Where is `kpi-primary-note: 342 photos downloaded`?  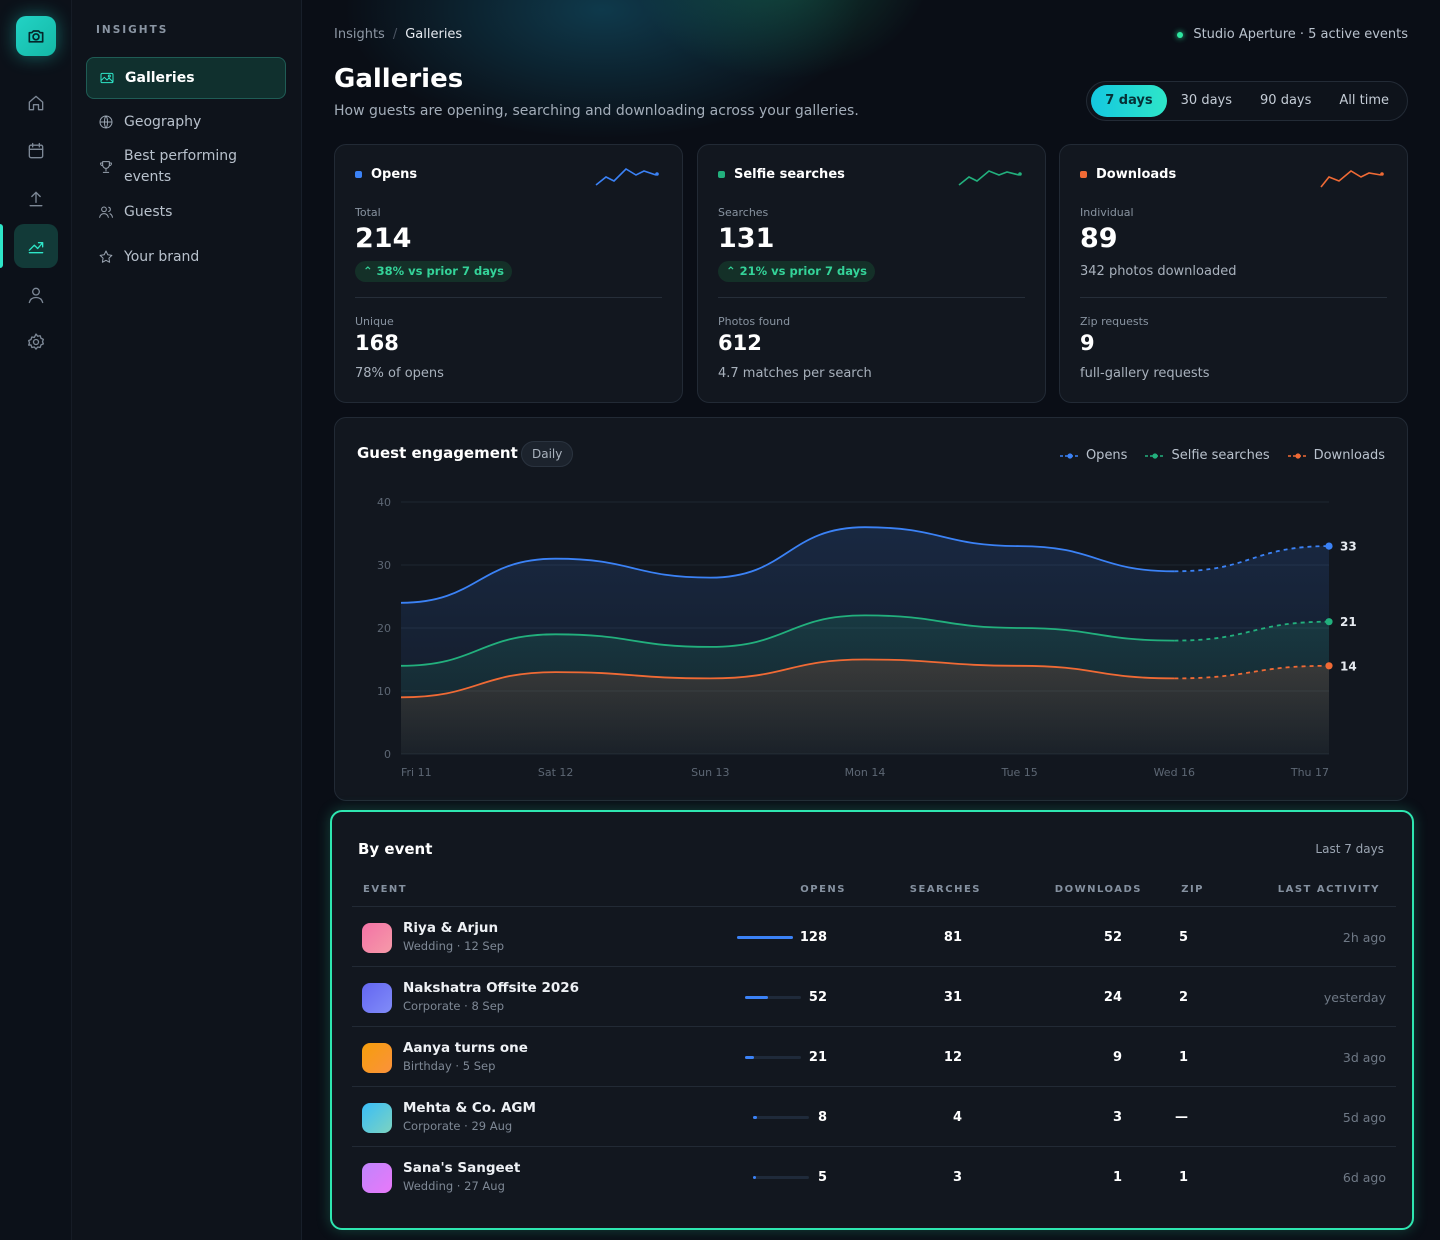 kpi-primary-note: 342 photos downloaded is located at coordinates (1158, 271).